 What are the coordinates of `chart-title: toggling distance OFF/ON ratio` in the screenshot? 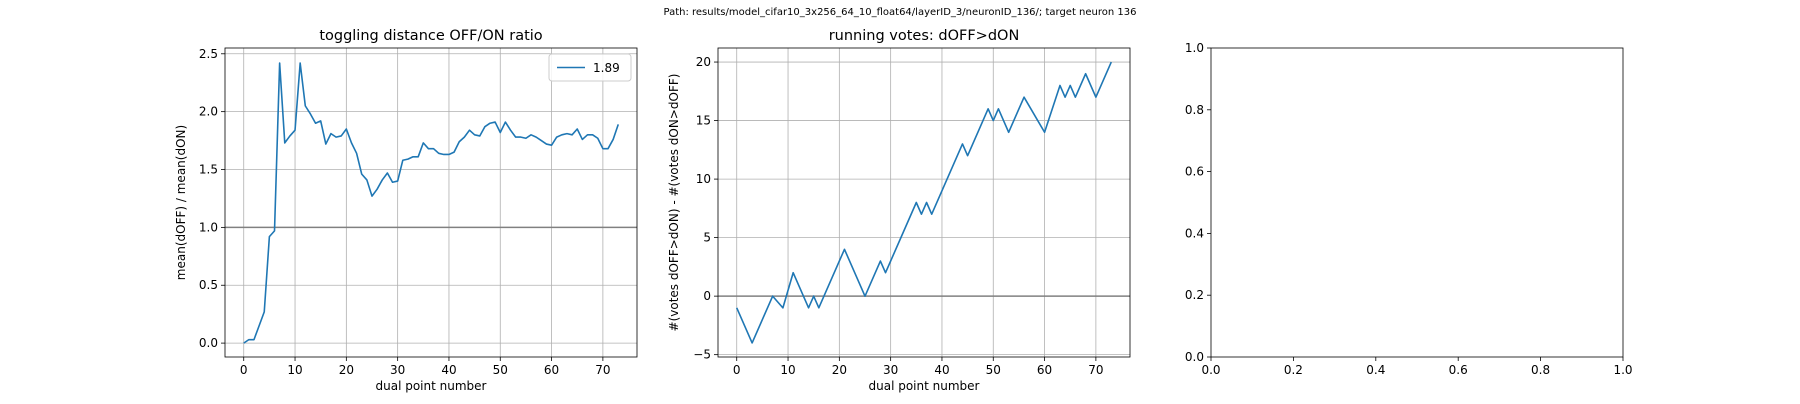 It's located at (430, 36).